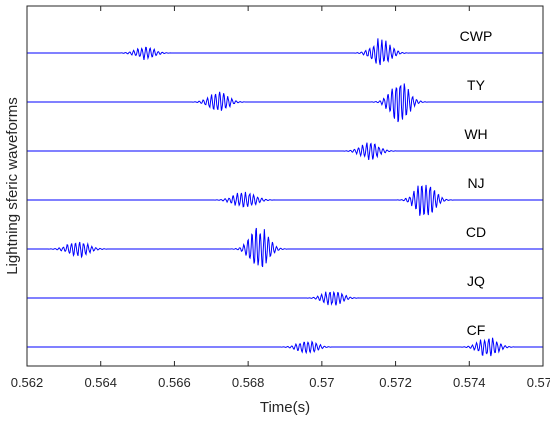  Describe the element at coordinates (285, 151) in the screenshot. I see `waveform-wh` at that location.